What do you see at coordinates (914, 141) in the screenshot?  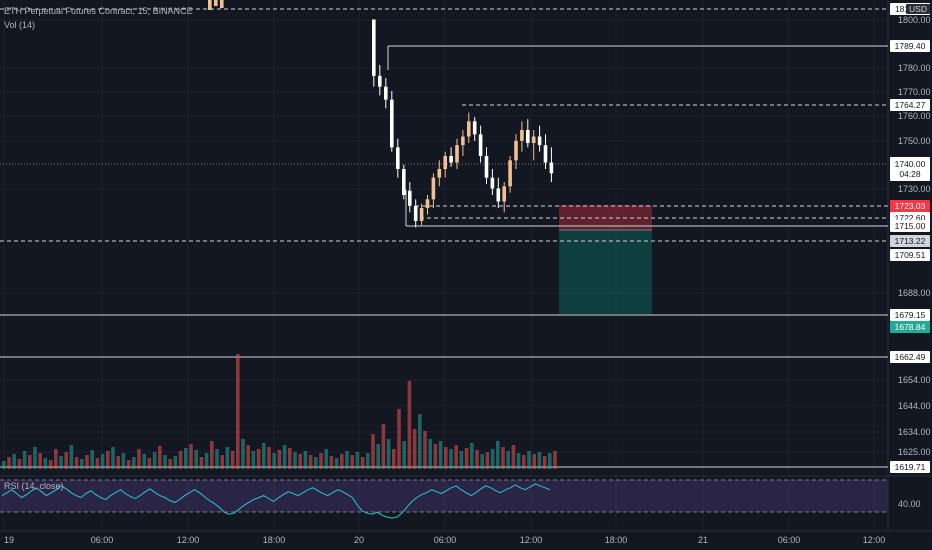 I see `price-tick-label: 1750.00` at bounding box center [914, 141].